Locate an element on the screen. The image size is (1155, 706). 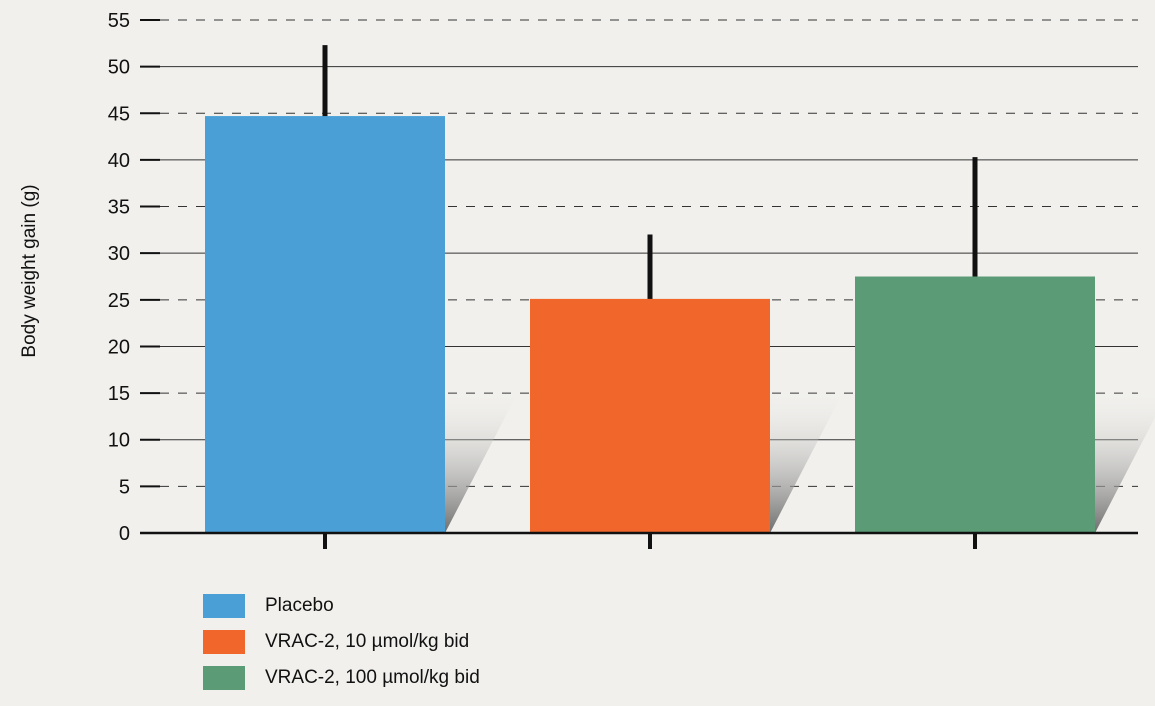
legend-label-vrac2-10: VRAC-2, 10 µmol/kg bid is located at coordinates (367, 641).